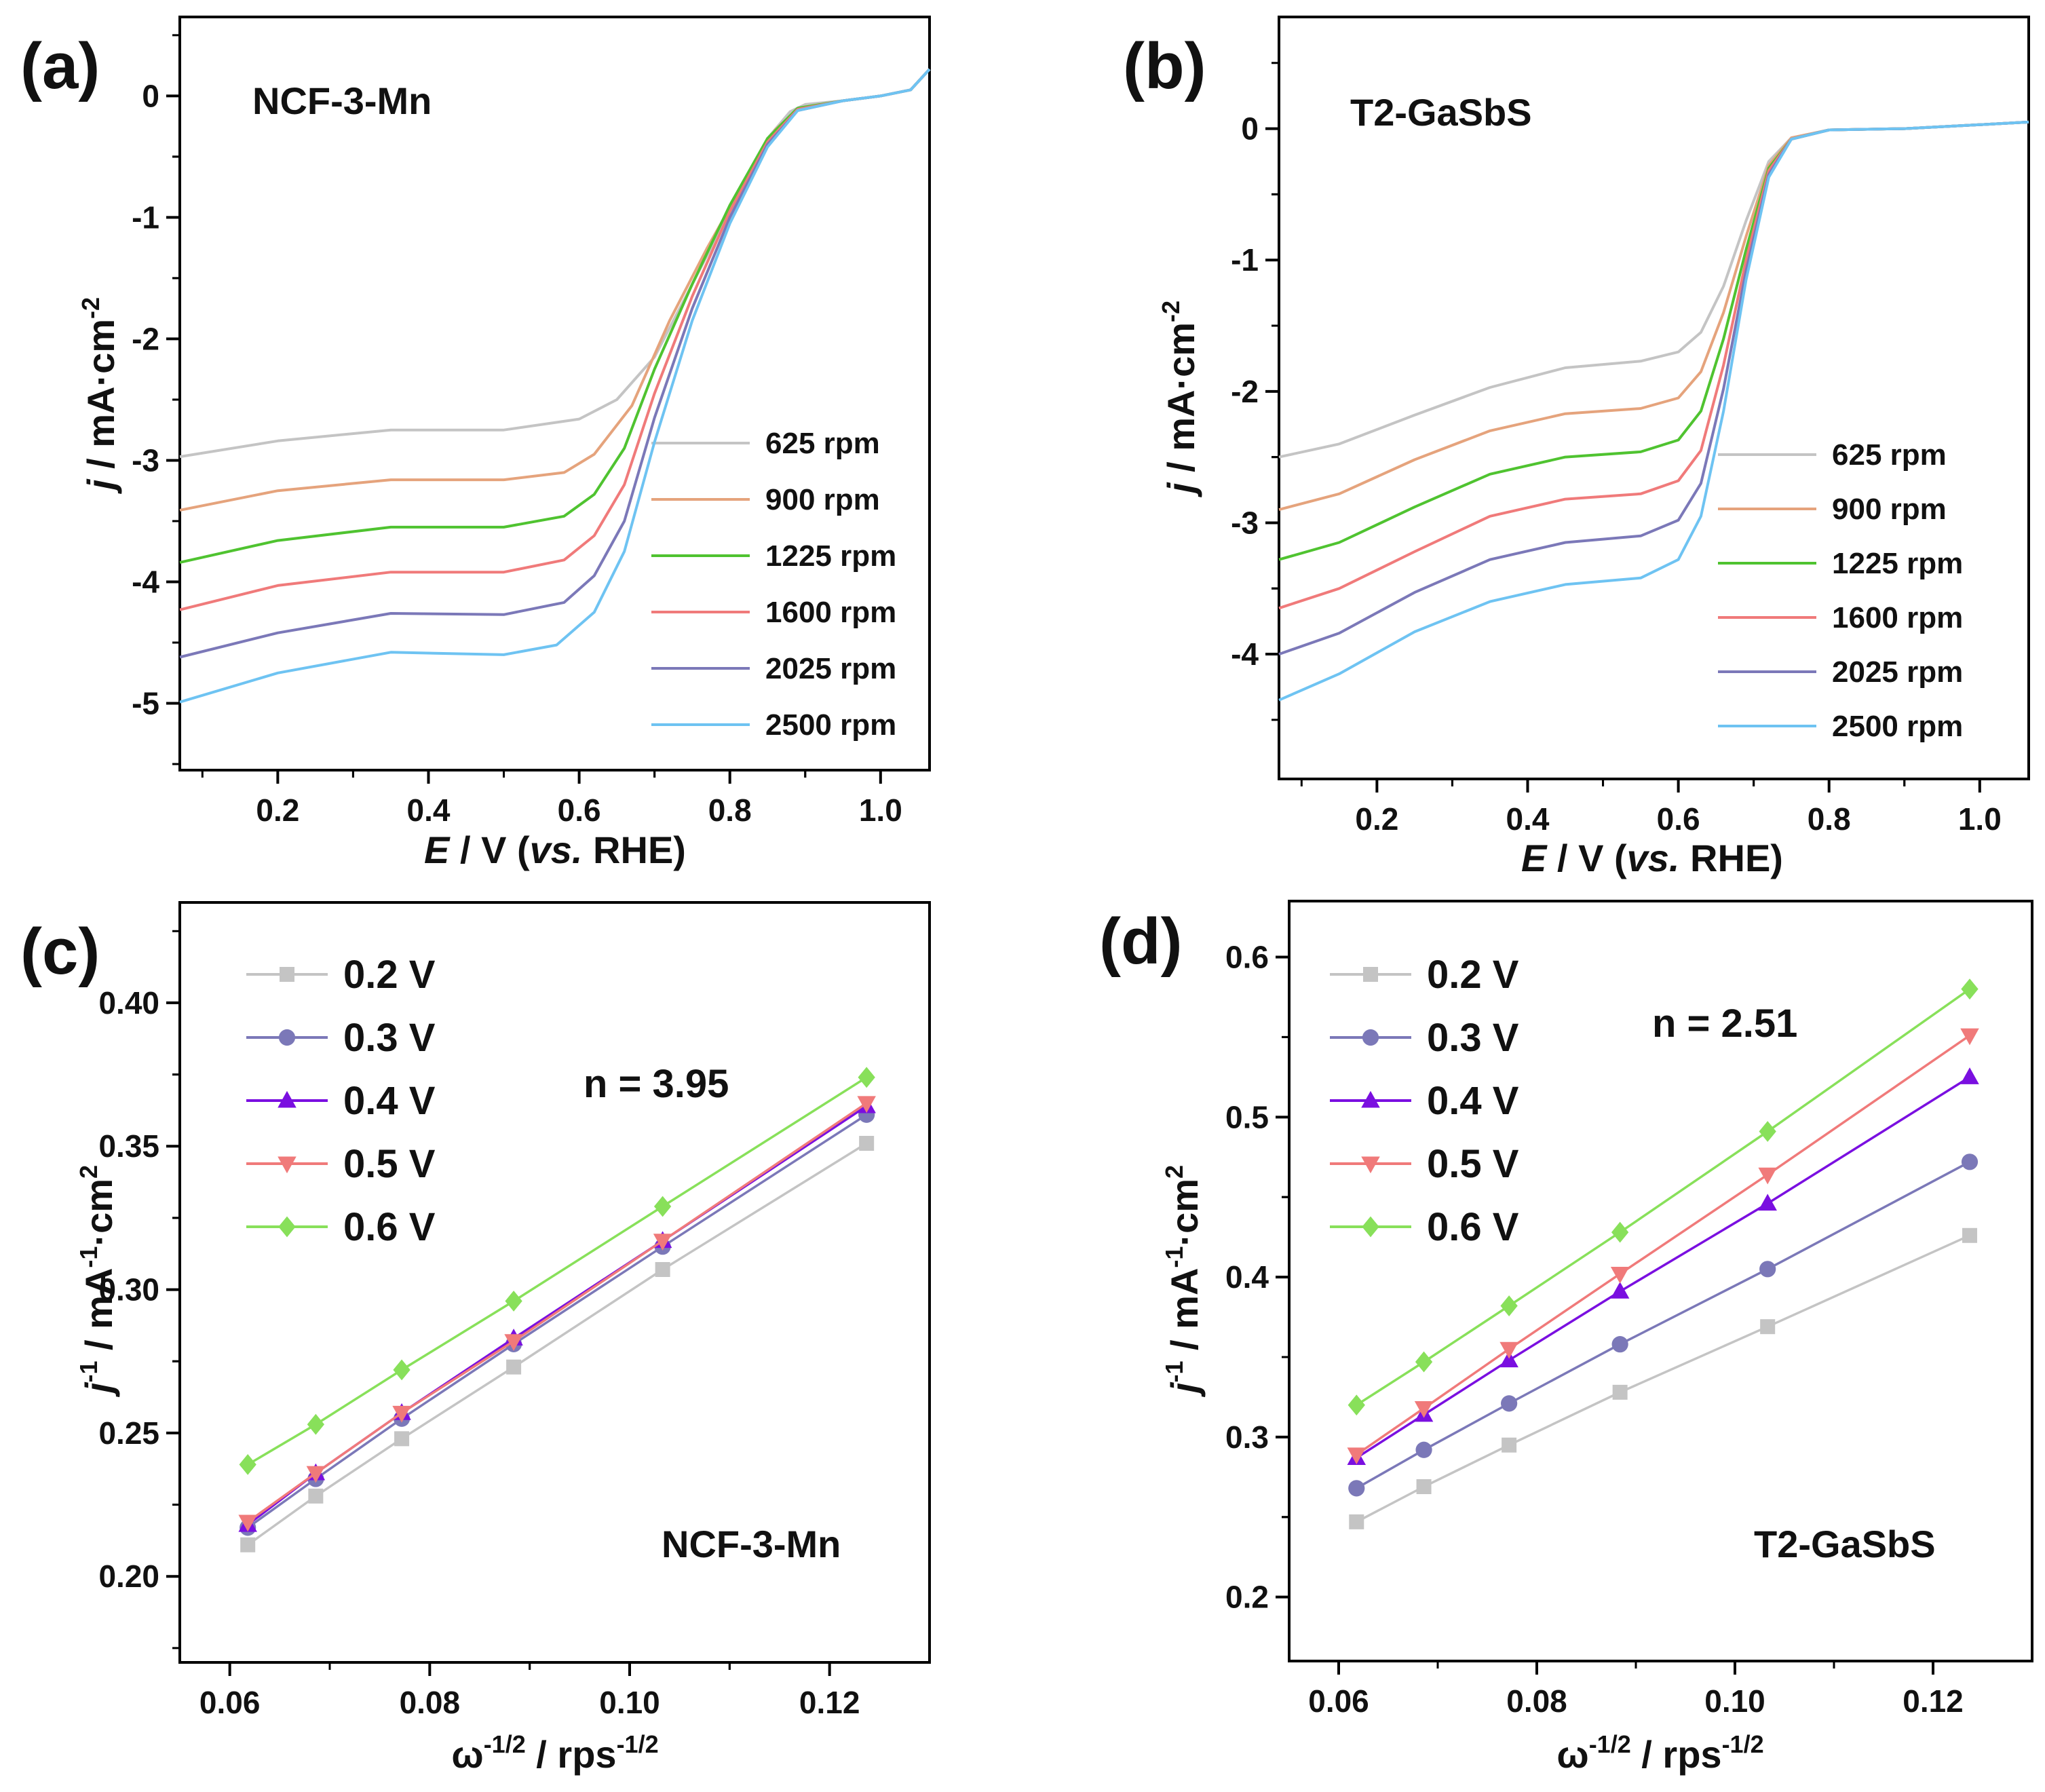 The height and width of the screenshot is (1792, 2045). Describe the element at coordinates (1890, 509) in the screenshot. I see `legend-label: 900 rpm` at that location.